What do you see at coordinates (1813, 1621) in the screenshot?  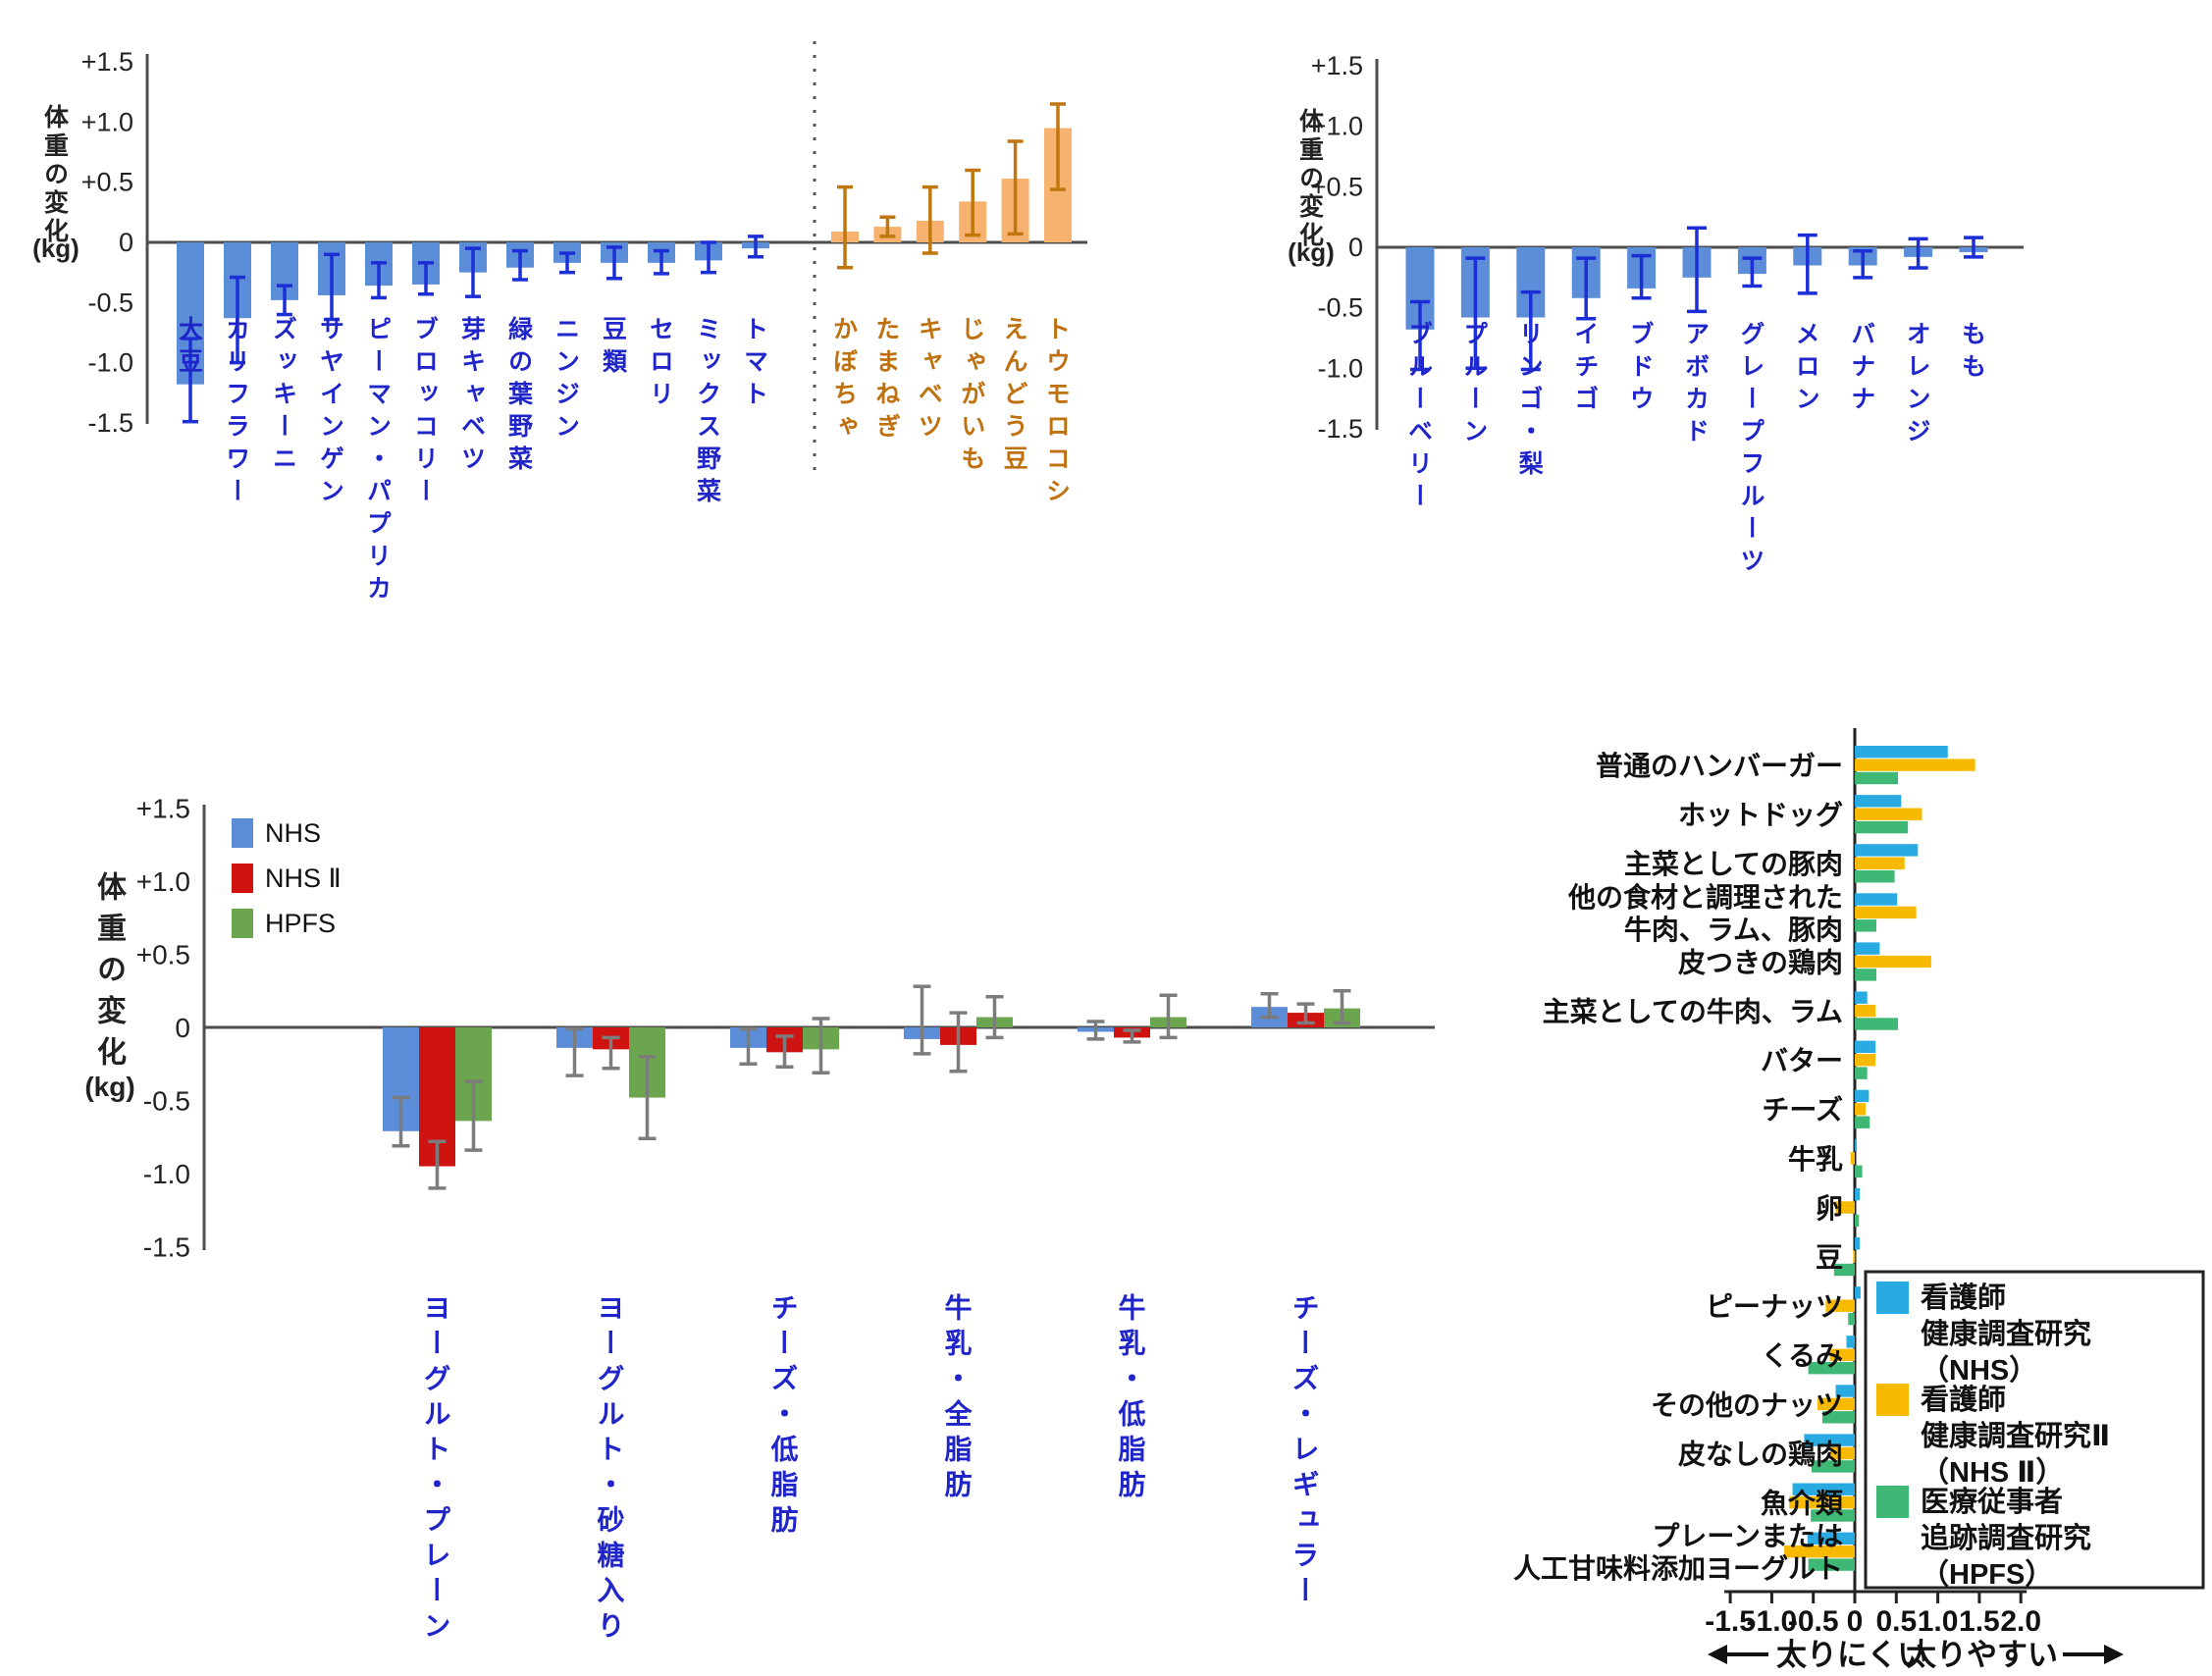 I see `x-tick-label: -0.5` at bounding box center [1813, 1621].